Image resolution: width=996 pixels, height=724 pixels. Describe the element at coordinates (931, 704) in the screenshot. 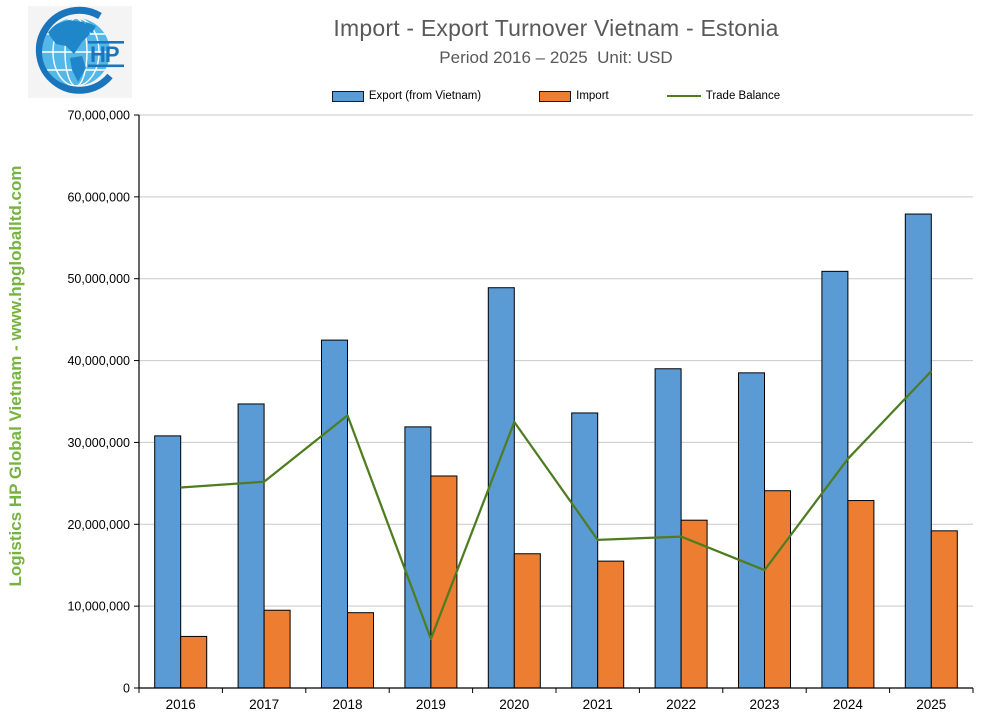

I see `x-axis-label-2025: 2025` at that location.